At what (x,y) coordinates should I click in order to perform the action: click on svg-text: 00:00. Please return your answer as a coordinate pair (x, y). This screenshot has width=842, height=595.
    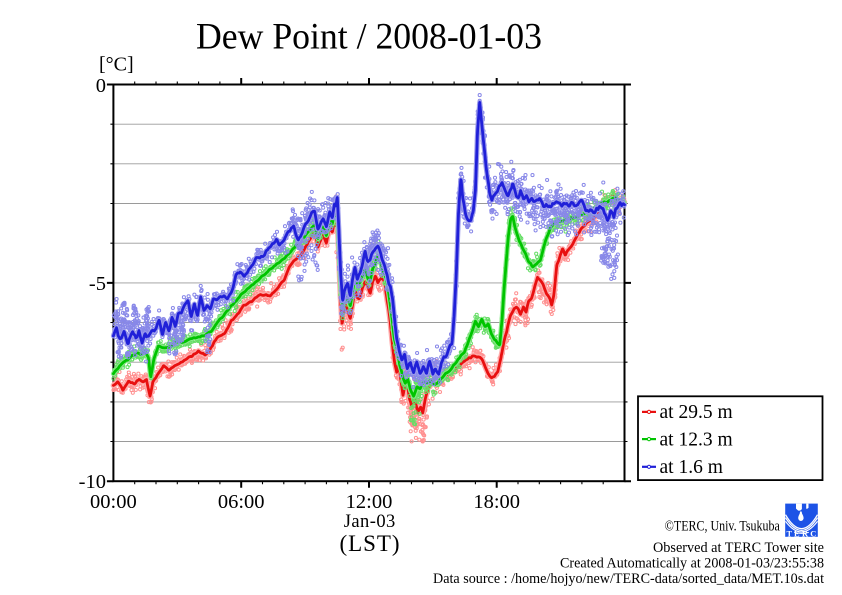
    Looking at the image, I should click on (113, 502).